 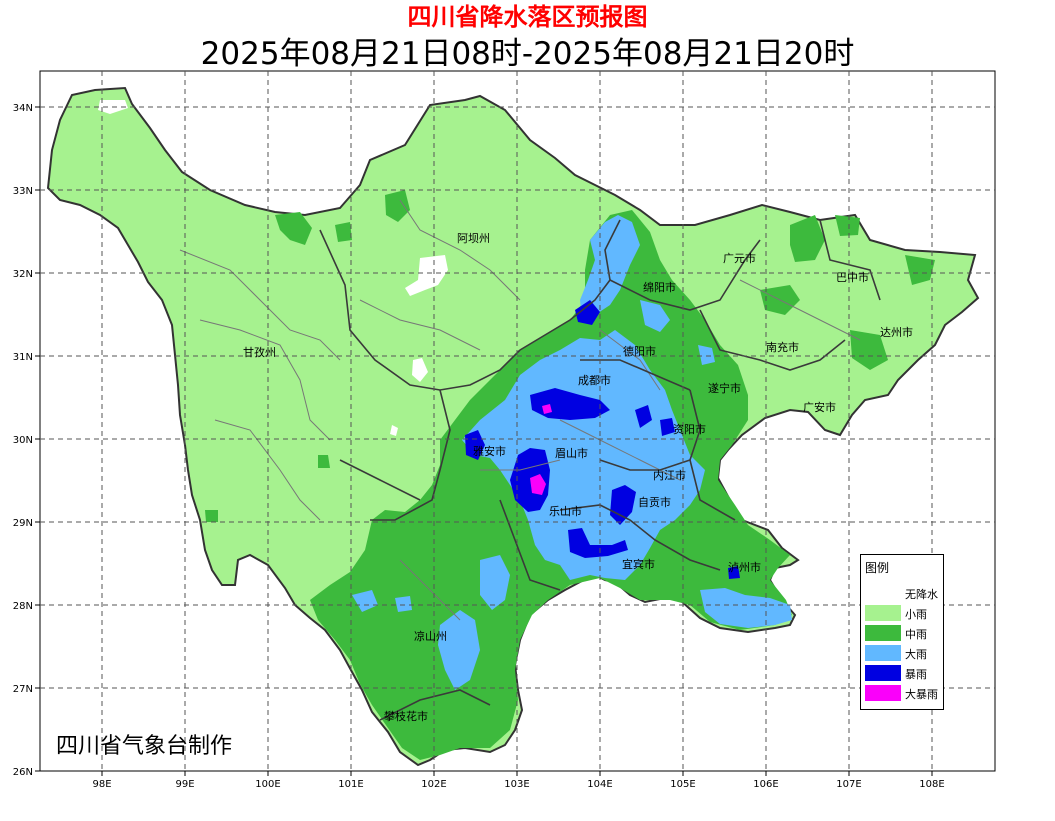 I want to click on city-label-aba: 阿坝州, so click(x=473, y=238).